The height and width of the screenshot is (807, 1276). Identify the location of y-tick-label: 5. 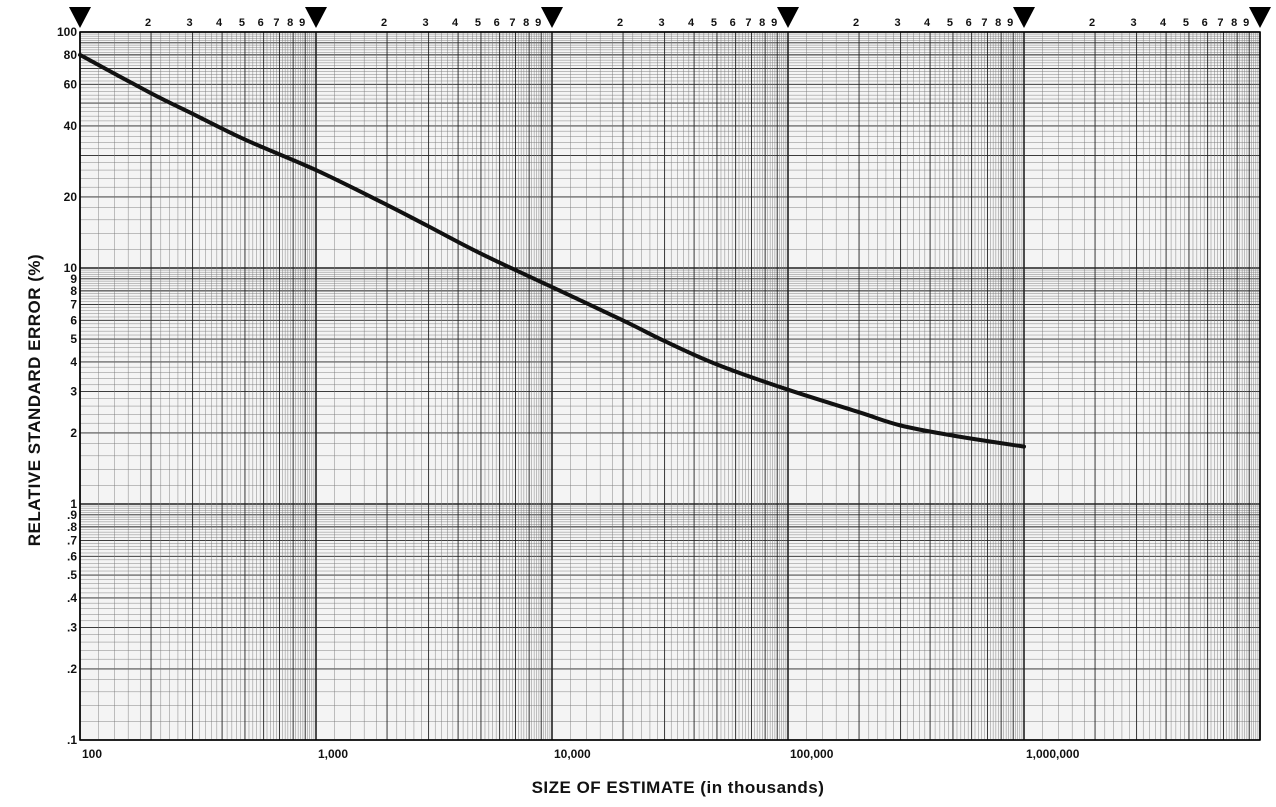
(73, 339).